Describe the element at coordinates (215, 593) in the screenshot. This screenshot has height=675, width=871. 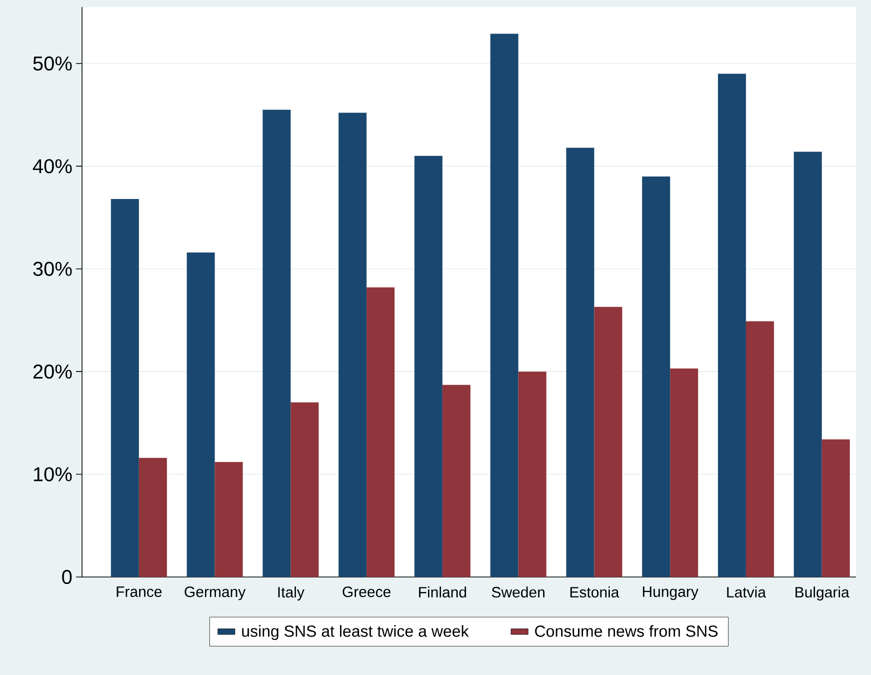
I see `x-tick-label: Germany` at that location.